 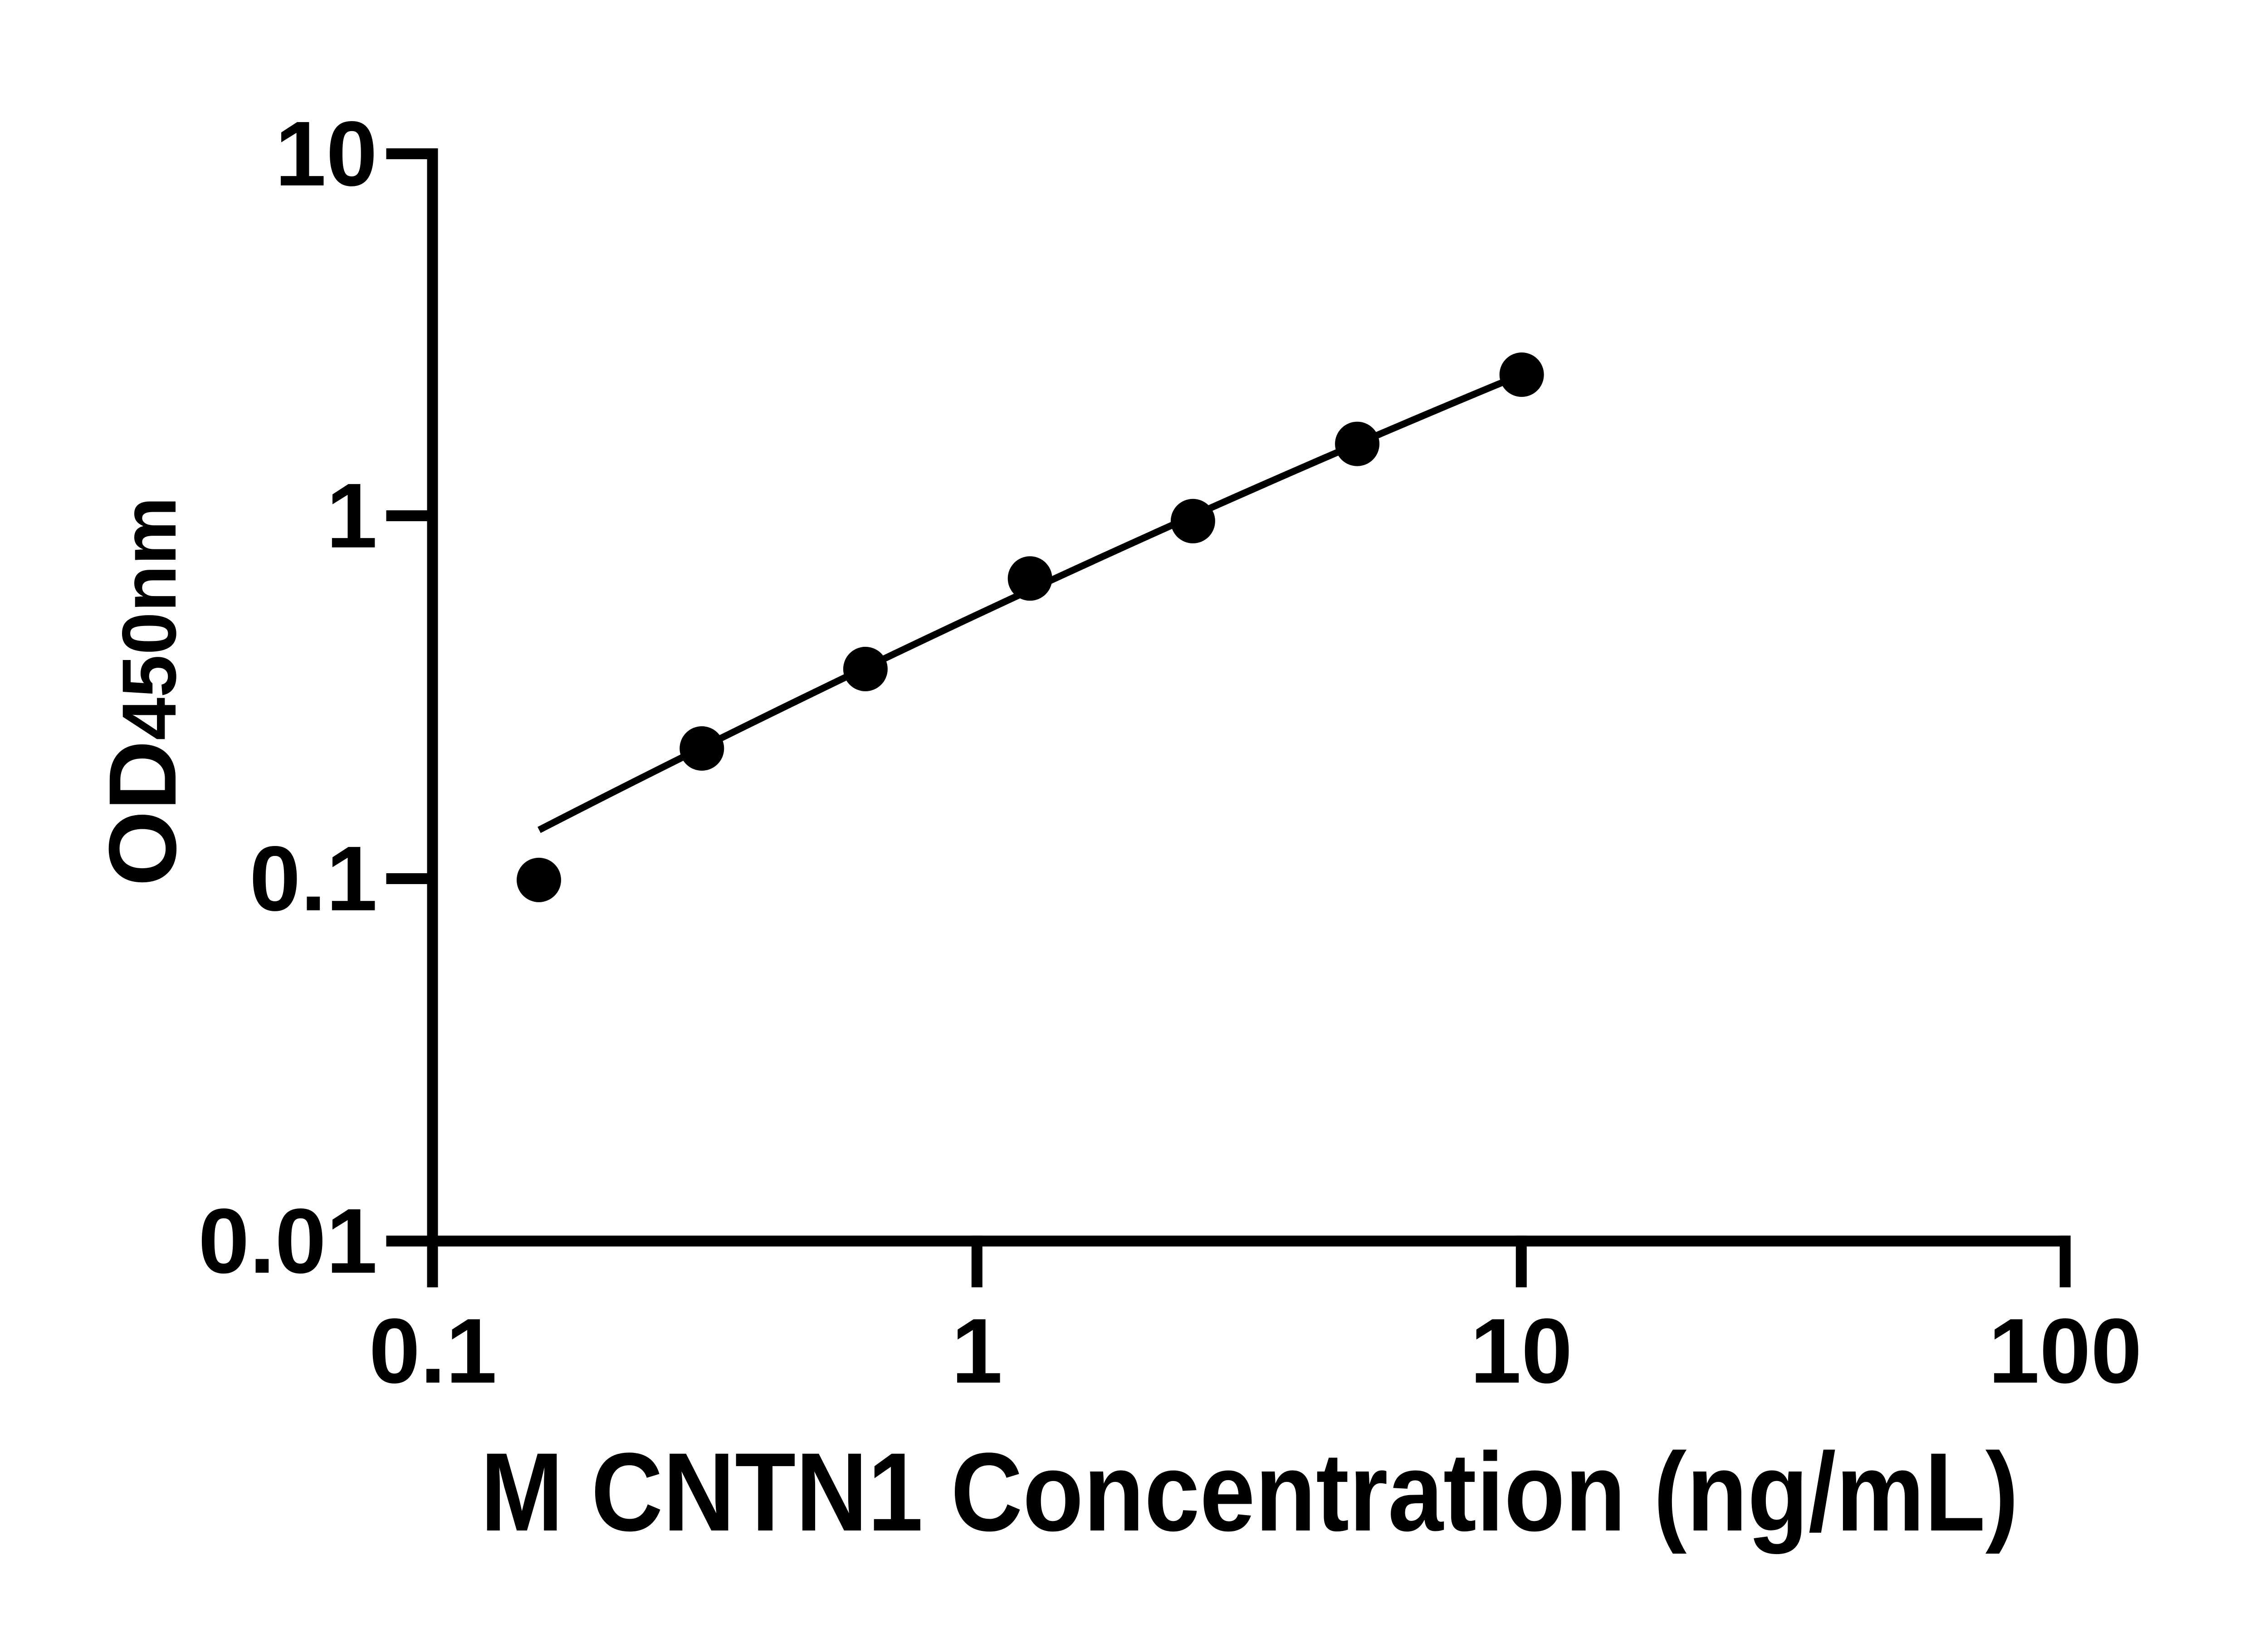 What do you see at coordinates (288, 1241) in the screenshot?
I see `svg-text: 0.01` at bounding box center [288, 1241].